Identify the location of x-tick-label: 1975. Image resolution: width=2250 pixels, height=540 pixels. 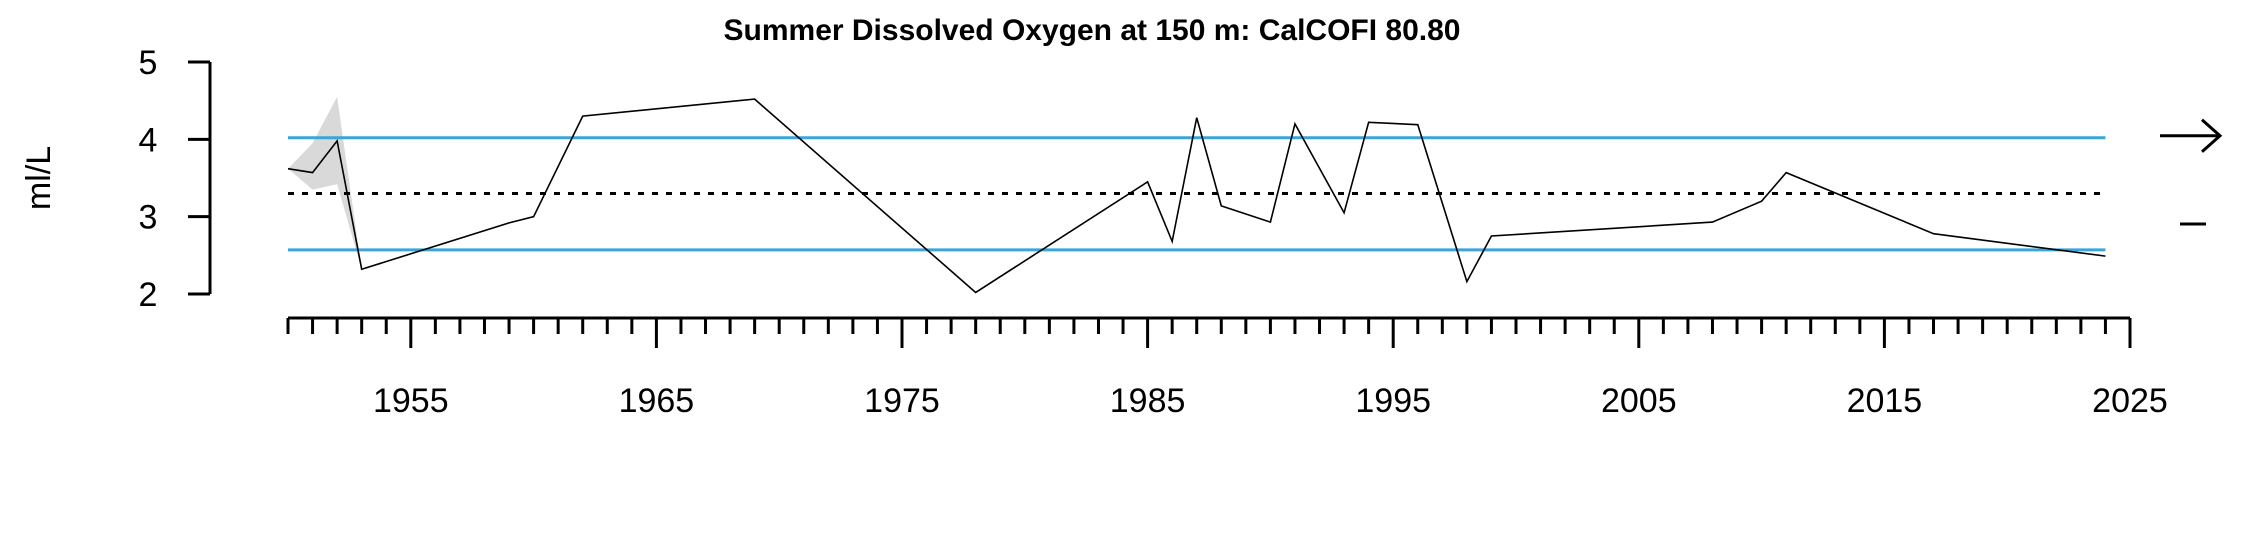
(902, 401).